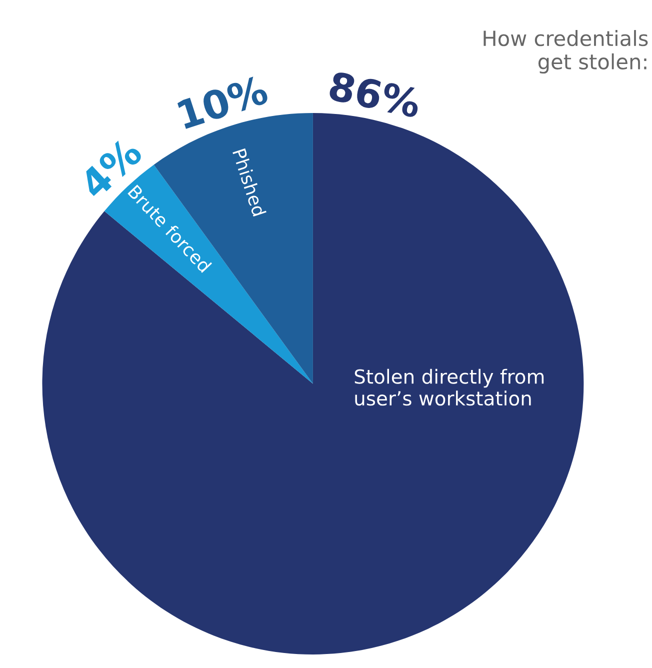 The width and height of the screenshot is (652, 668). What do you see at coordinates (223, 102) in the screenshot?
I see `data-label: 10%` at bounding box center [223, 102].